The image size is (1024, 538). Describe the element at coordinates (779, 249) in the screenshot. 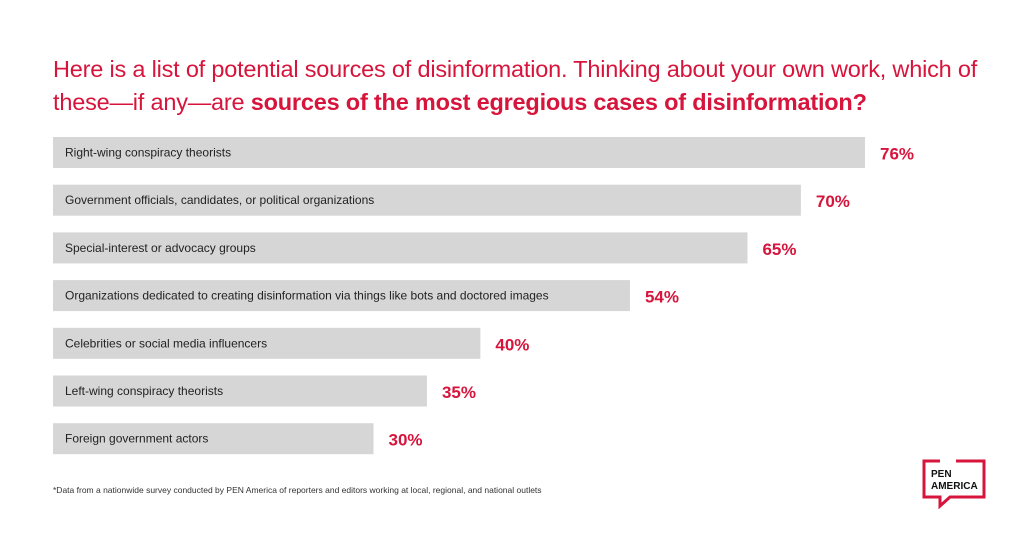

I see `value-label: 65%` at that location.